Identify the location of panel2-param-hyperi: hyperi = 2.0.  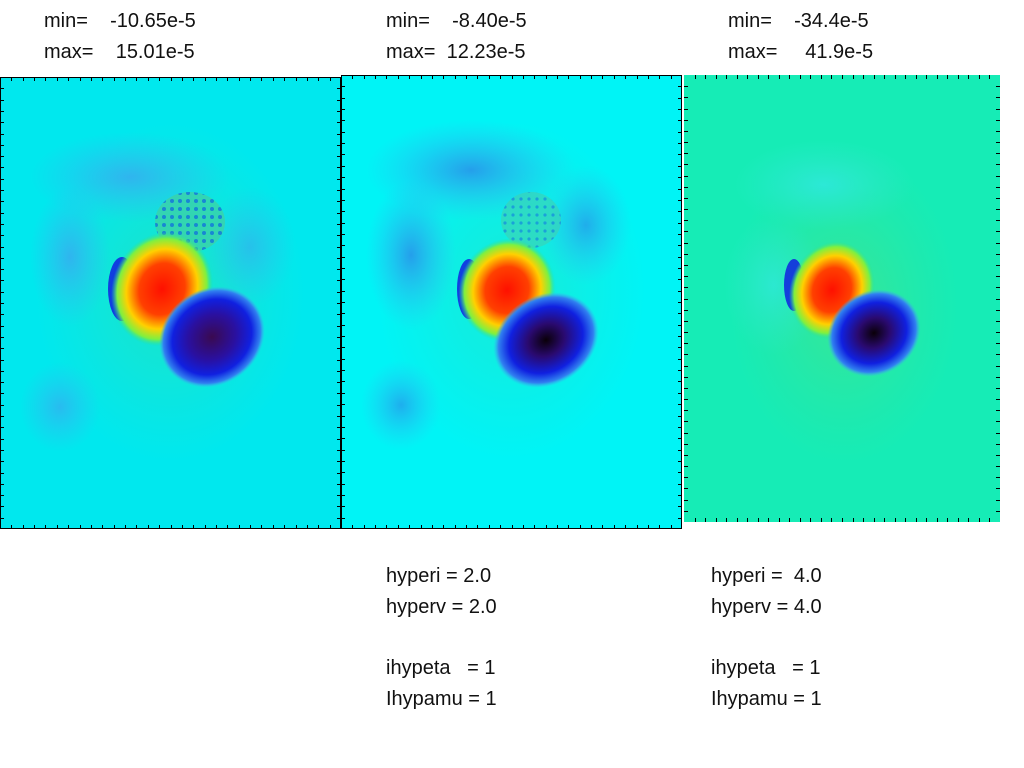
(439, 576).